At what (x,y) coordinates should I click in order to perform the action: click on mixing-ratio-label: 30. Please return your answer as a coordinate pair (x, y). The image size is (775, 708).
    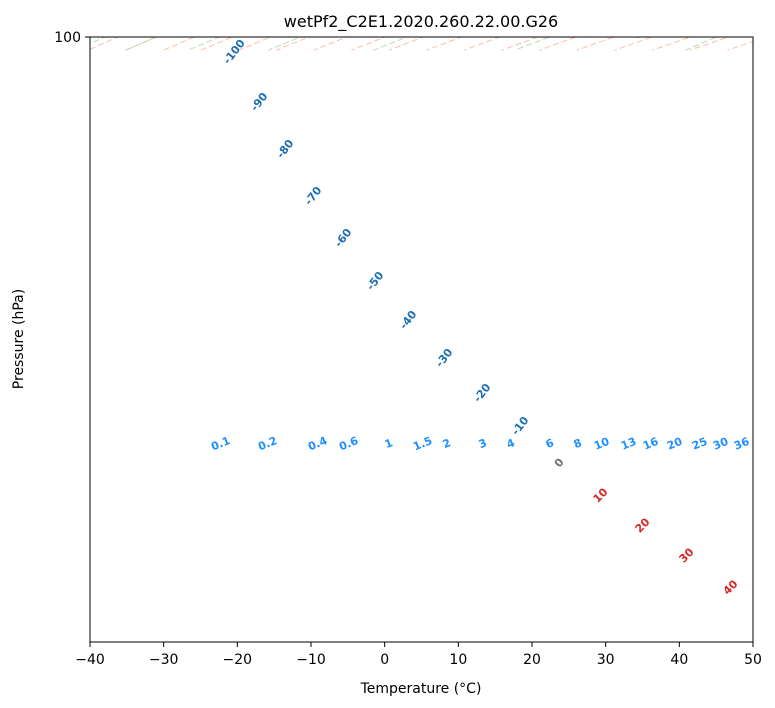
    Looking at the image, I should click on (720, 444).